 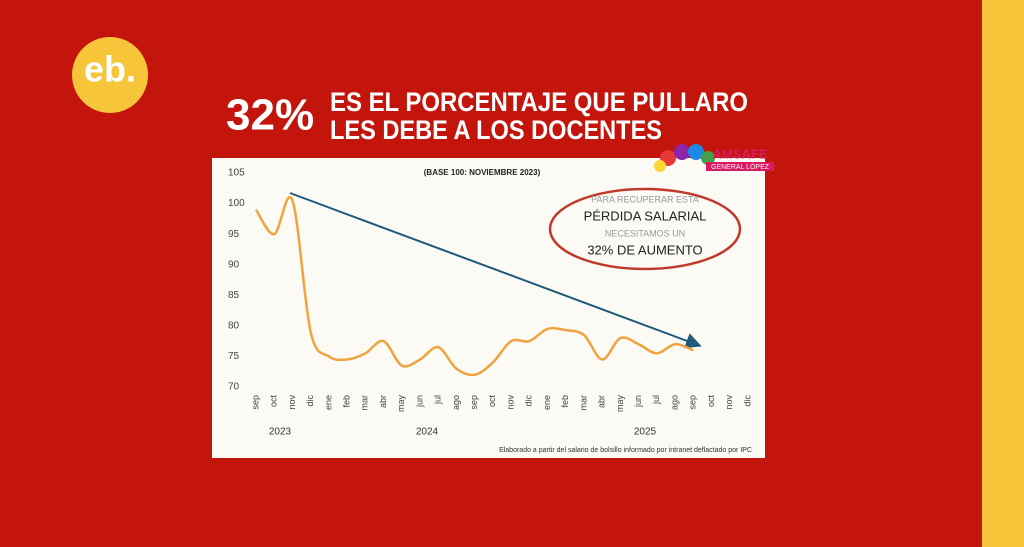 I want to click on side-strip, so click(x=1003, y=273).